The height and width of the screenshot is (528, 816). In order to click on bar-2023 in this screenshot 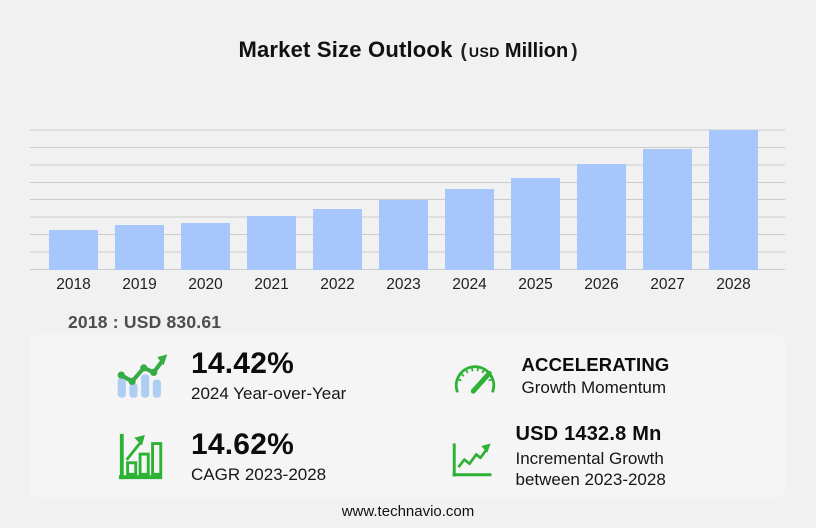, I will do `click(403, 235)`.